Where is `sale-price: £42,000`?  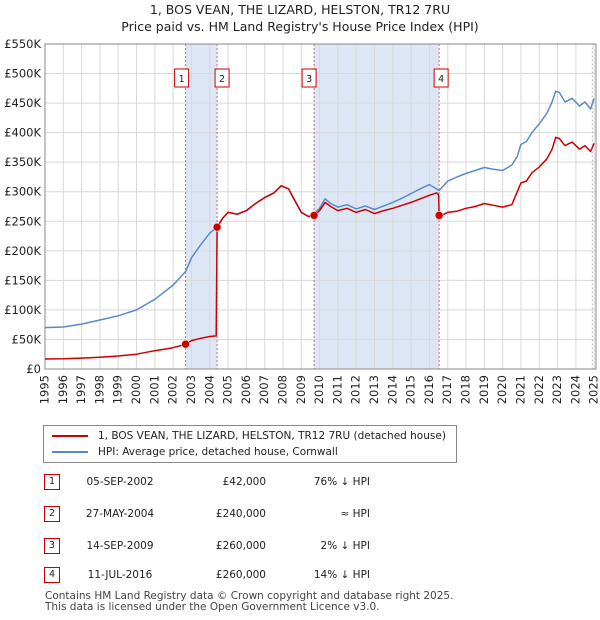 sale-price: £42,000 is located at coordinates (244, 482).